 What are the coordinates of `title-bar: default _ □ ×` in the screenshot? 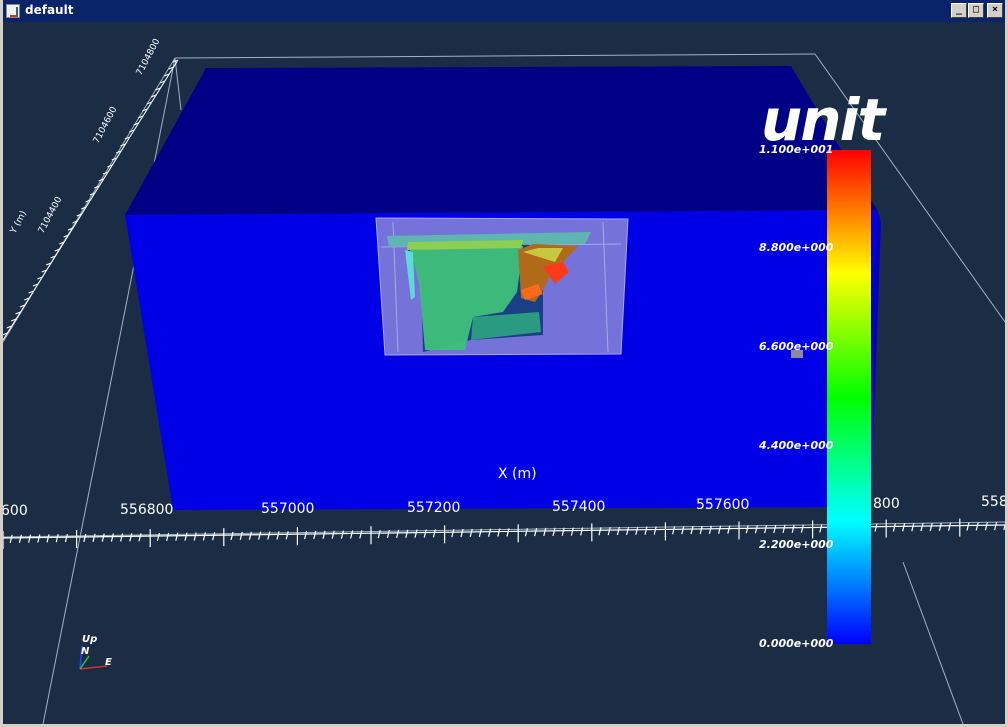 It's located at (504, 11).